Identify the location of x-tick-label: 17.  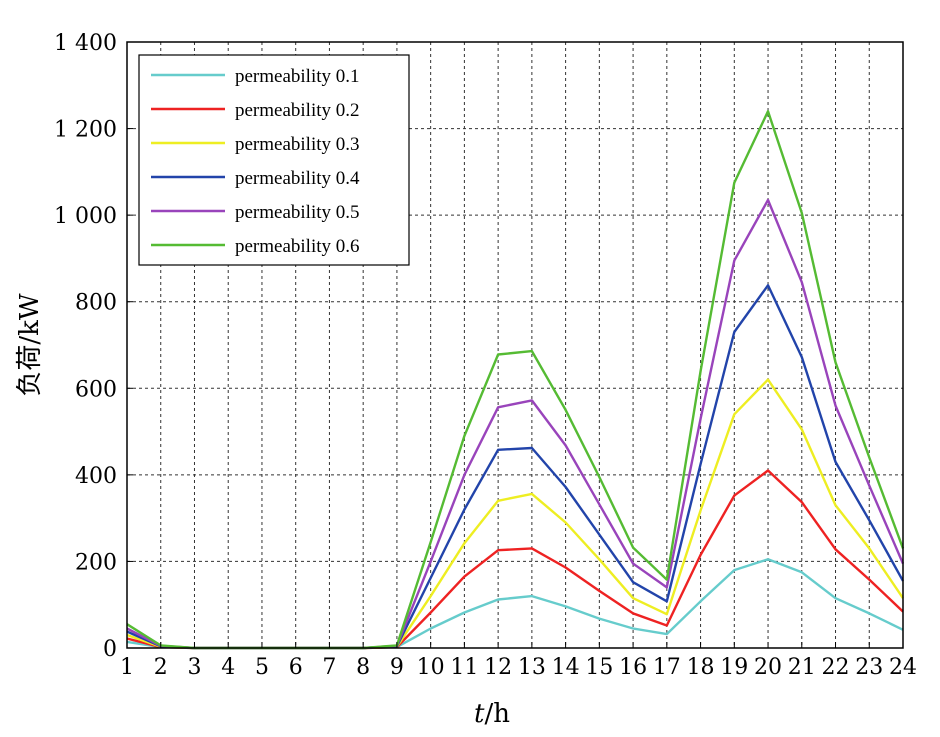
(667, 667).